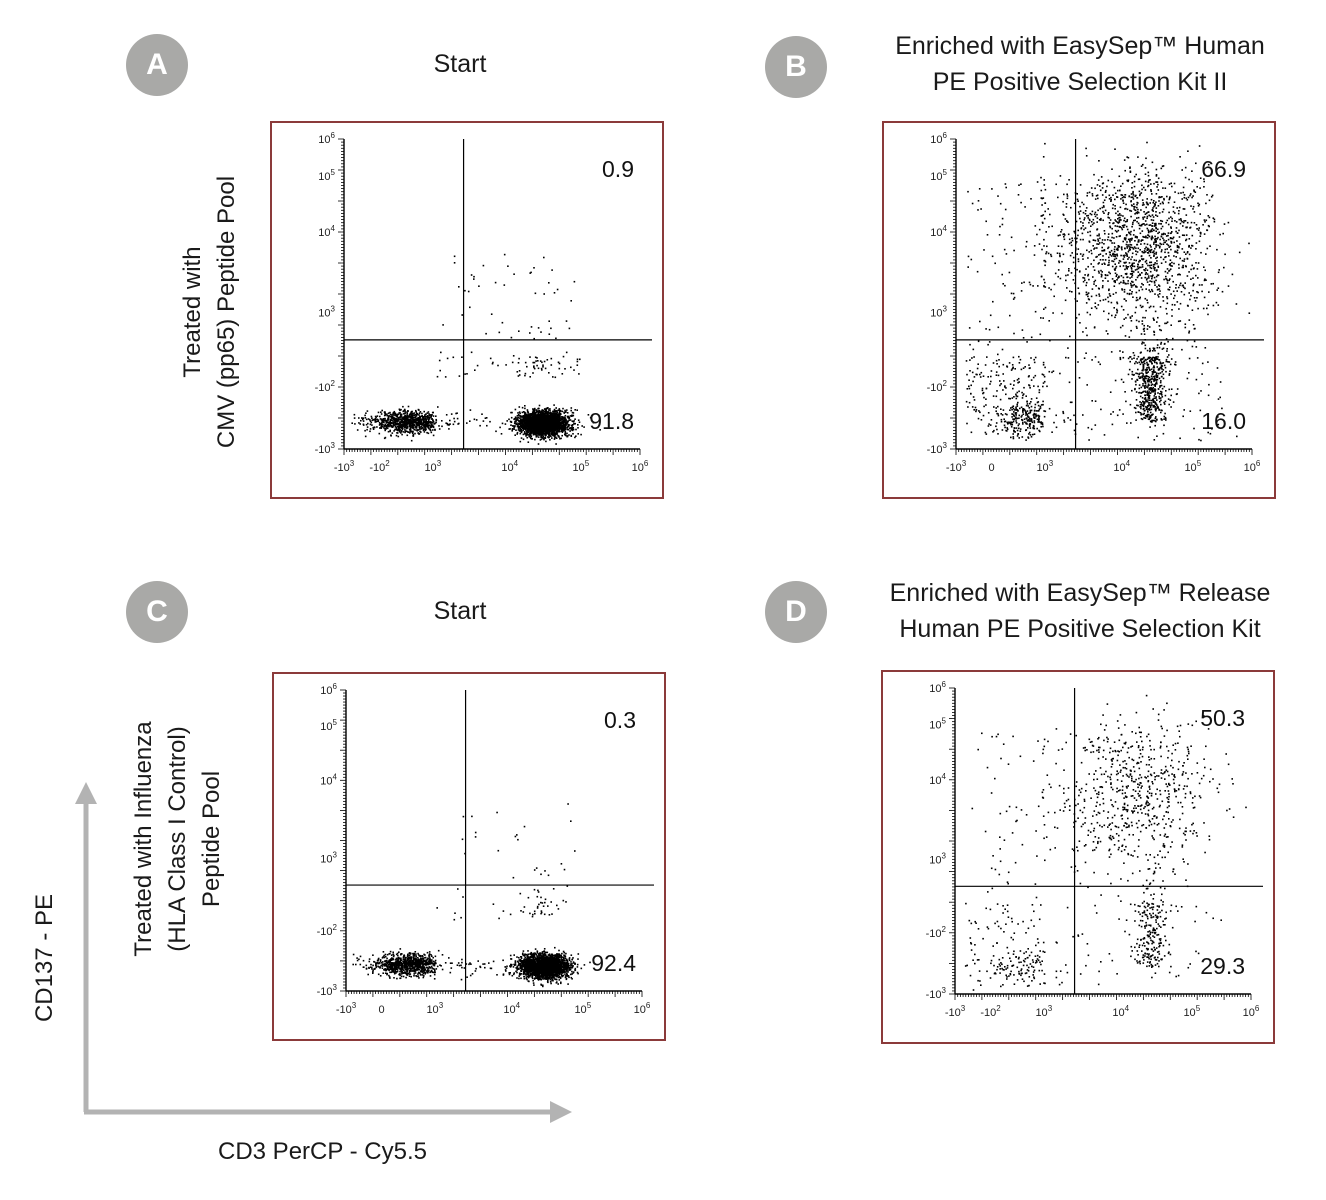  Describe the element at coordinates (1044, 466) in the screenshot. I see `x-tick-label: 103` at that location.